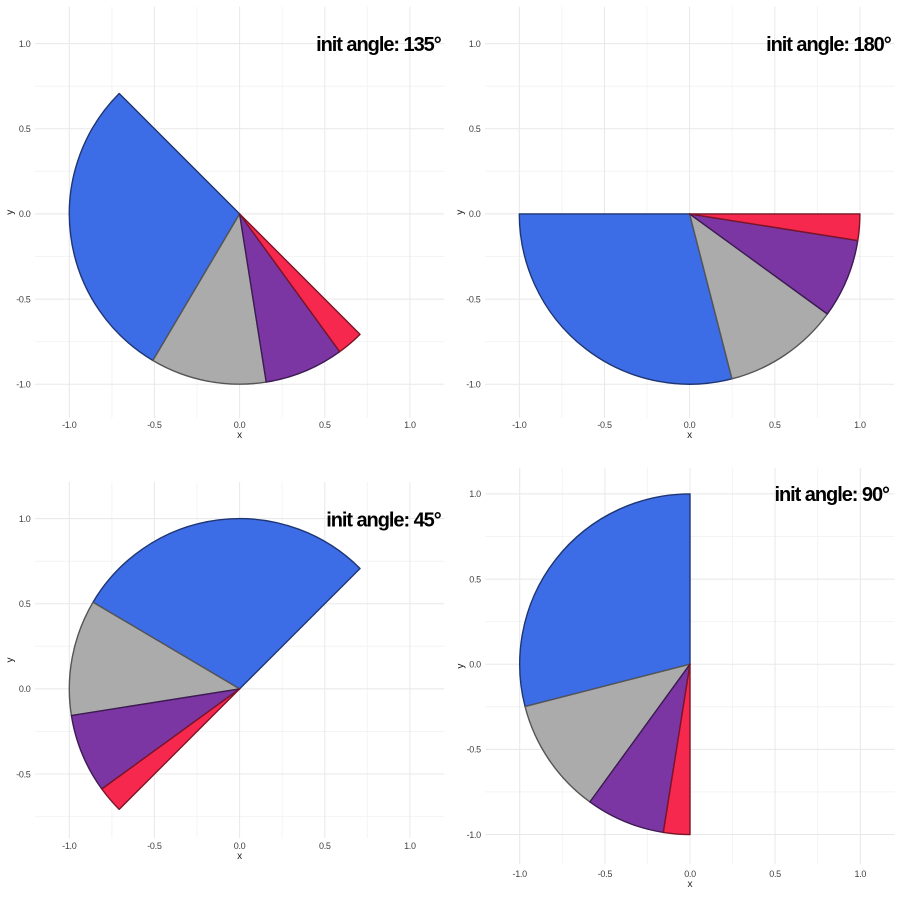 This screenshot has width=900, height=900. Describe the element at coordinates (829, 45) in the screenshot. I see `svg-text: init angle: 180°` at that location.